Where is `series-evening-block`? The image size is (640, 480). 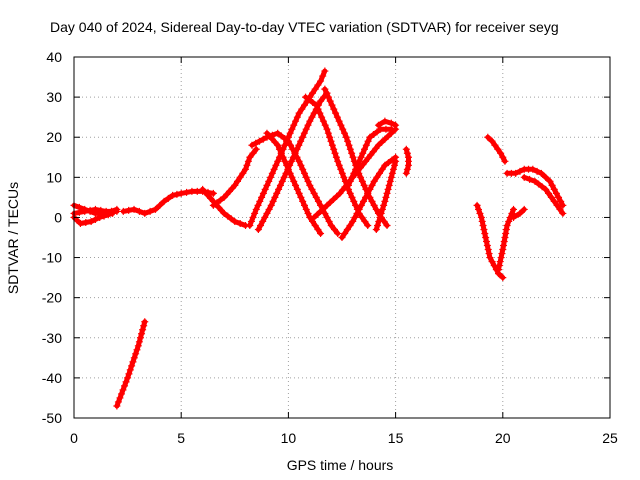 series-evening-block is located at coordinates (496, 149).